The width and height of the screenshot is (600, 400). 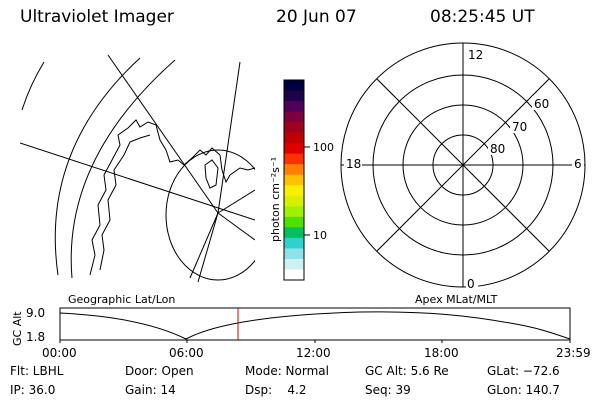 What do you see at coordinates (125, 202) in the screenshot?
I see `coastline-inner` at bounding box center [125, 202].